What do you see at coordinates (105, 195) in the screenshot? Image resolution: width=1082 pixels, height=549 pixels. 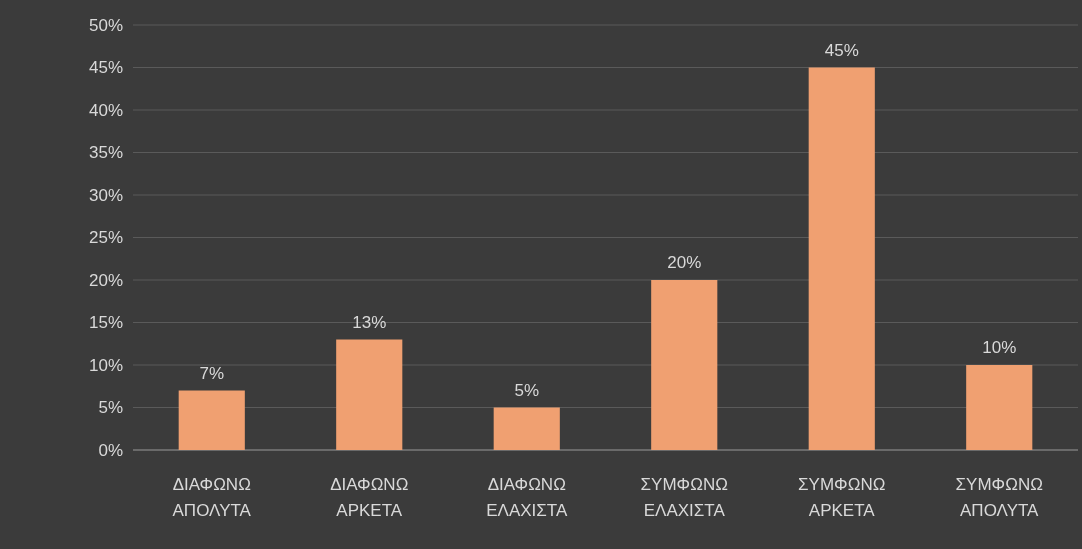 I see `y-tick-label: 30%` at bounding box center [105, 195].